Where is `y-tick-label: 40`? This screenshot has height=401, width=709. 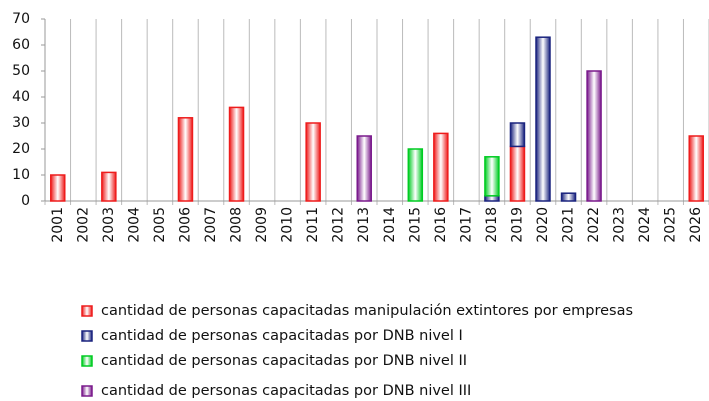
y-tick-label: 40 is located at coordinates (21, 97).